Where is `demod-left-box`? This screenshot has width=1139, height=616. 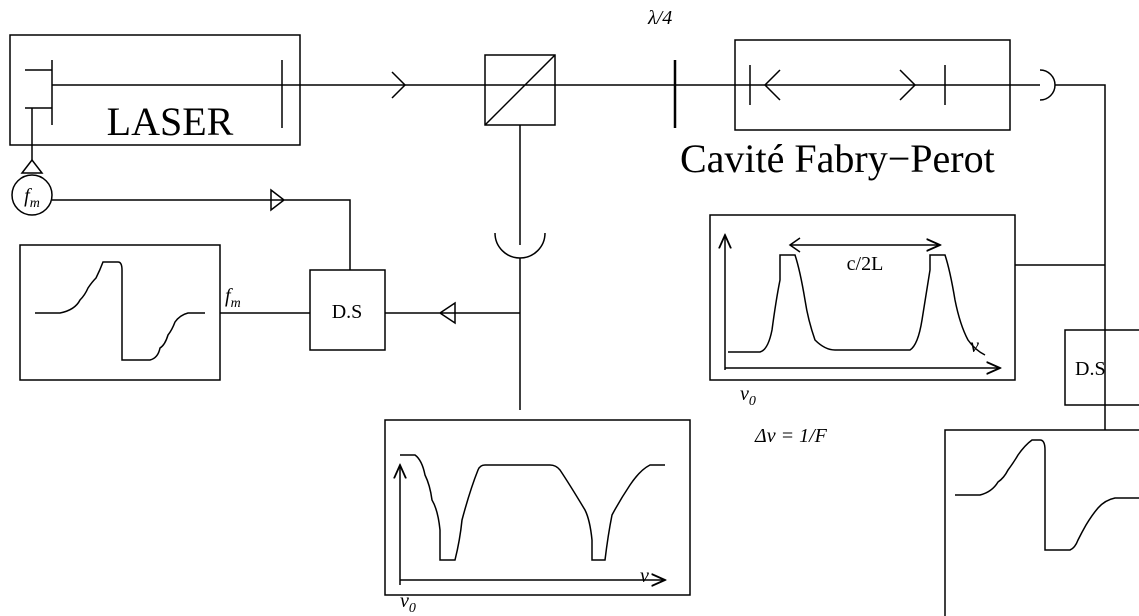 demod-left-box is located at coordinates (347, 310).